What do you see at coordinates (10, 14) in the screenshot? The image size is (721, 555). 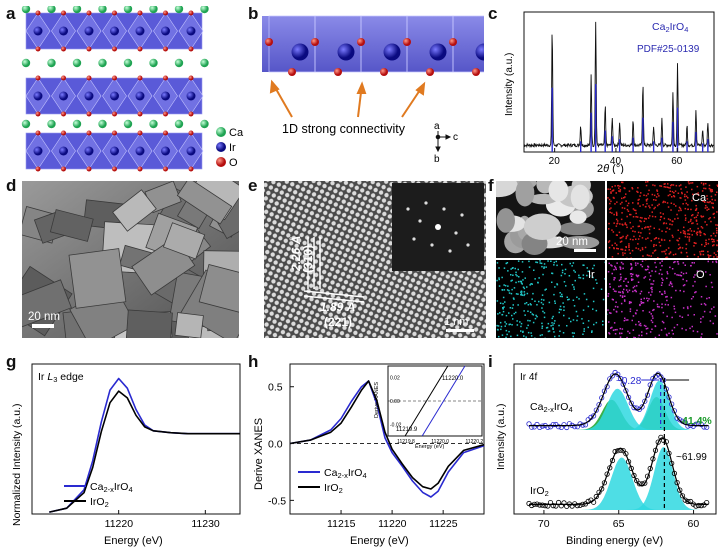 I see `panel-label-a: a` at bounding box center [10, 14].